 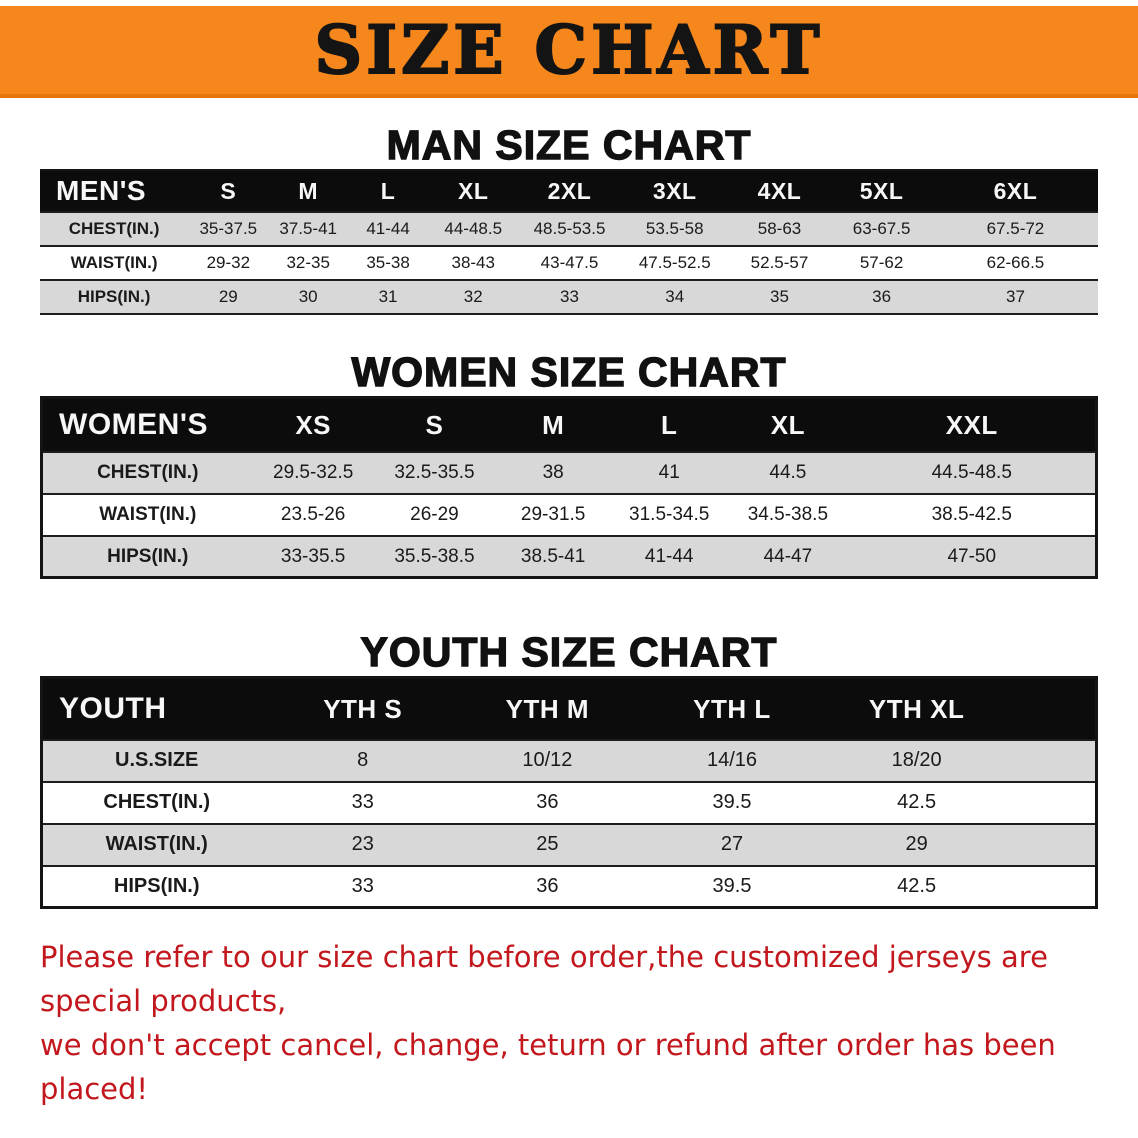 I want to click on size-value: 38.5-42.5, so click(x=971, y=514).